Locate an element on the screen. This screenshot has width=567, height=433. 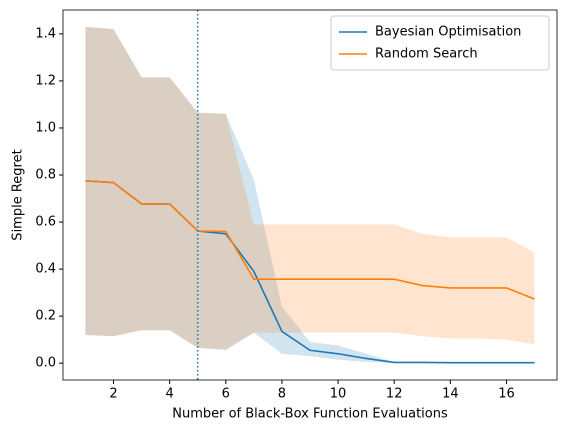
legend-box is located at coordinates (440, 43).